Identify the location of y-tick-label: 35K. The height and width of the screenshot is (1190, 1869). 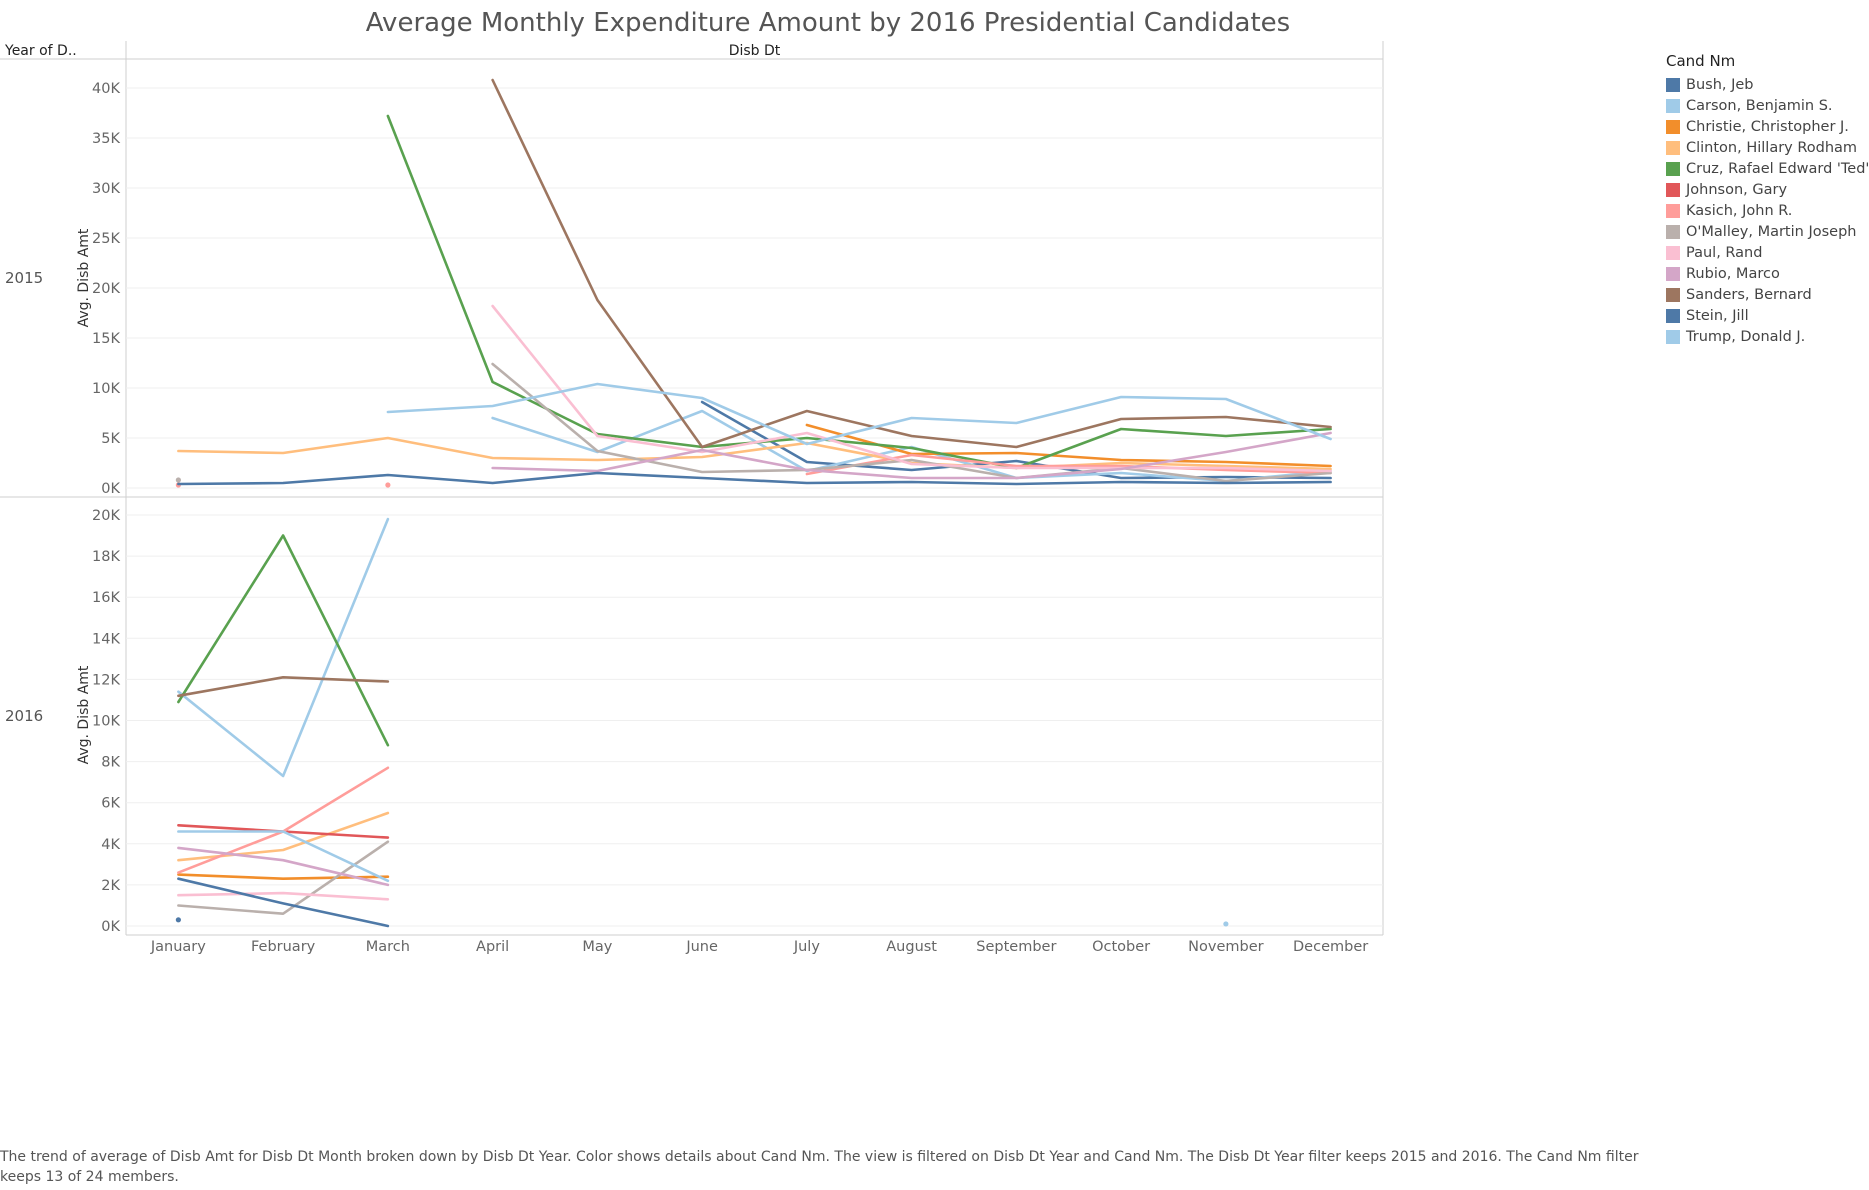
(106, 139).